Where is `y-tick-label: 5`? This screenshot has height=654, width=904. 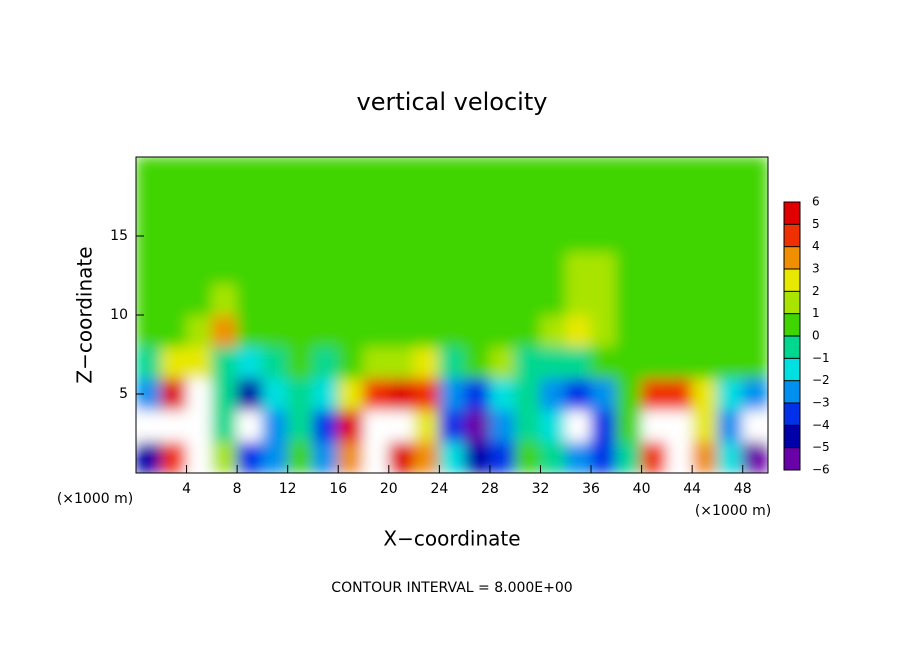 y-tick-label: 5 is located at coordinates (123, 394).